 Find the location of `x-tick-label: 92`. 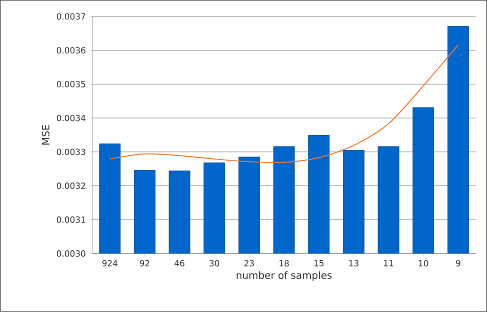

x-tick-label: 92 is located at coordinates (145, 263).